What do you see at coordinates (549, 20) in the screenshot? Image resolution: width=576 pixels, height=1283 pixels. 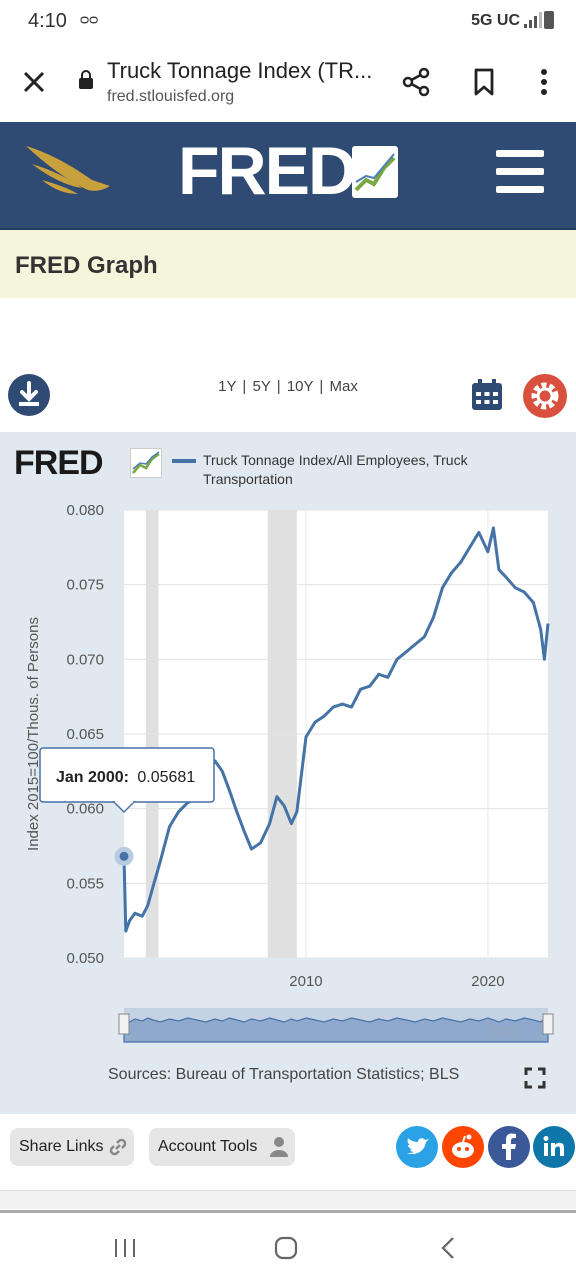 I see `battery-icon` at bounding box center [549, 20].